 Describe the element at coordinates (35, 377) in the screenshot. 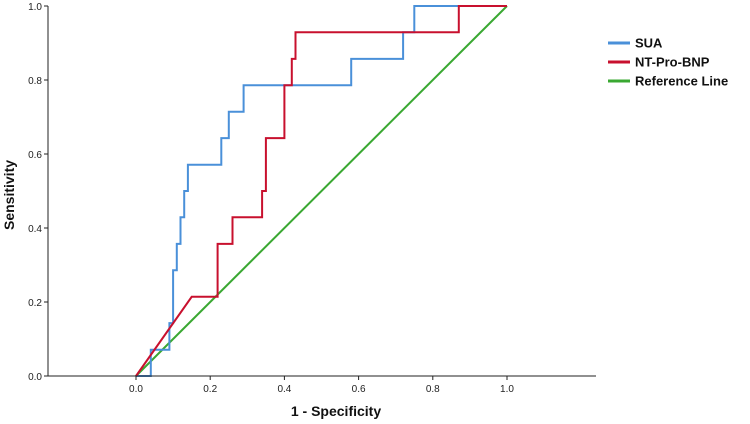

I see `y-tick-label: 0.0` at that location.